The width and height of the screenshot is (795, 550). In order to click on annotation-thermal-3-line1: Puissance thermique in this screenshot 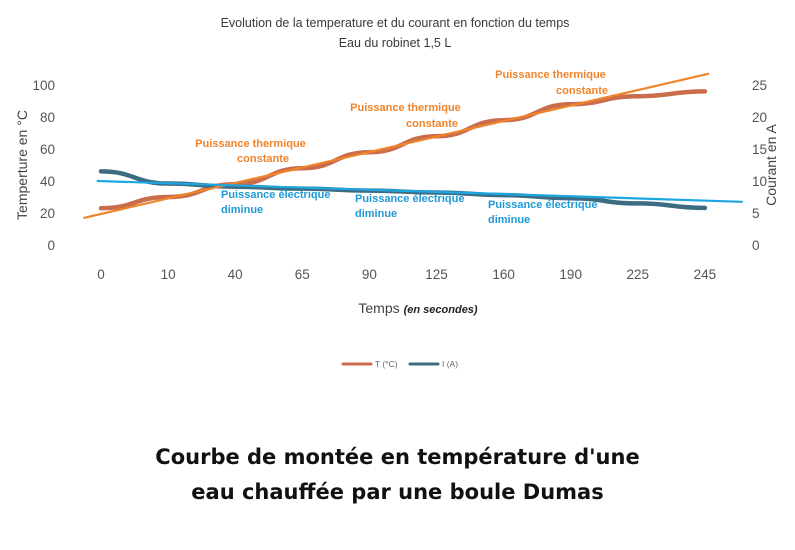, I will do `click(550, 75)`.